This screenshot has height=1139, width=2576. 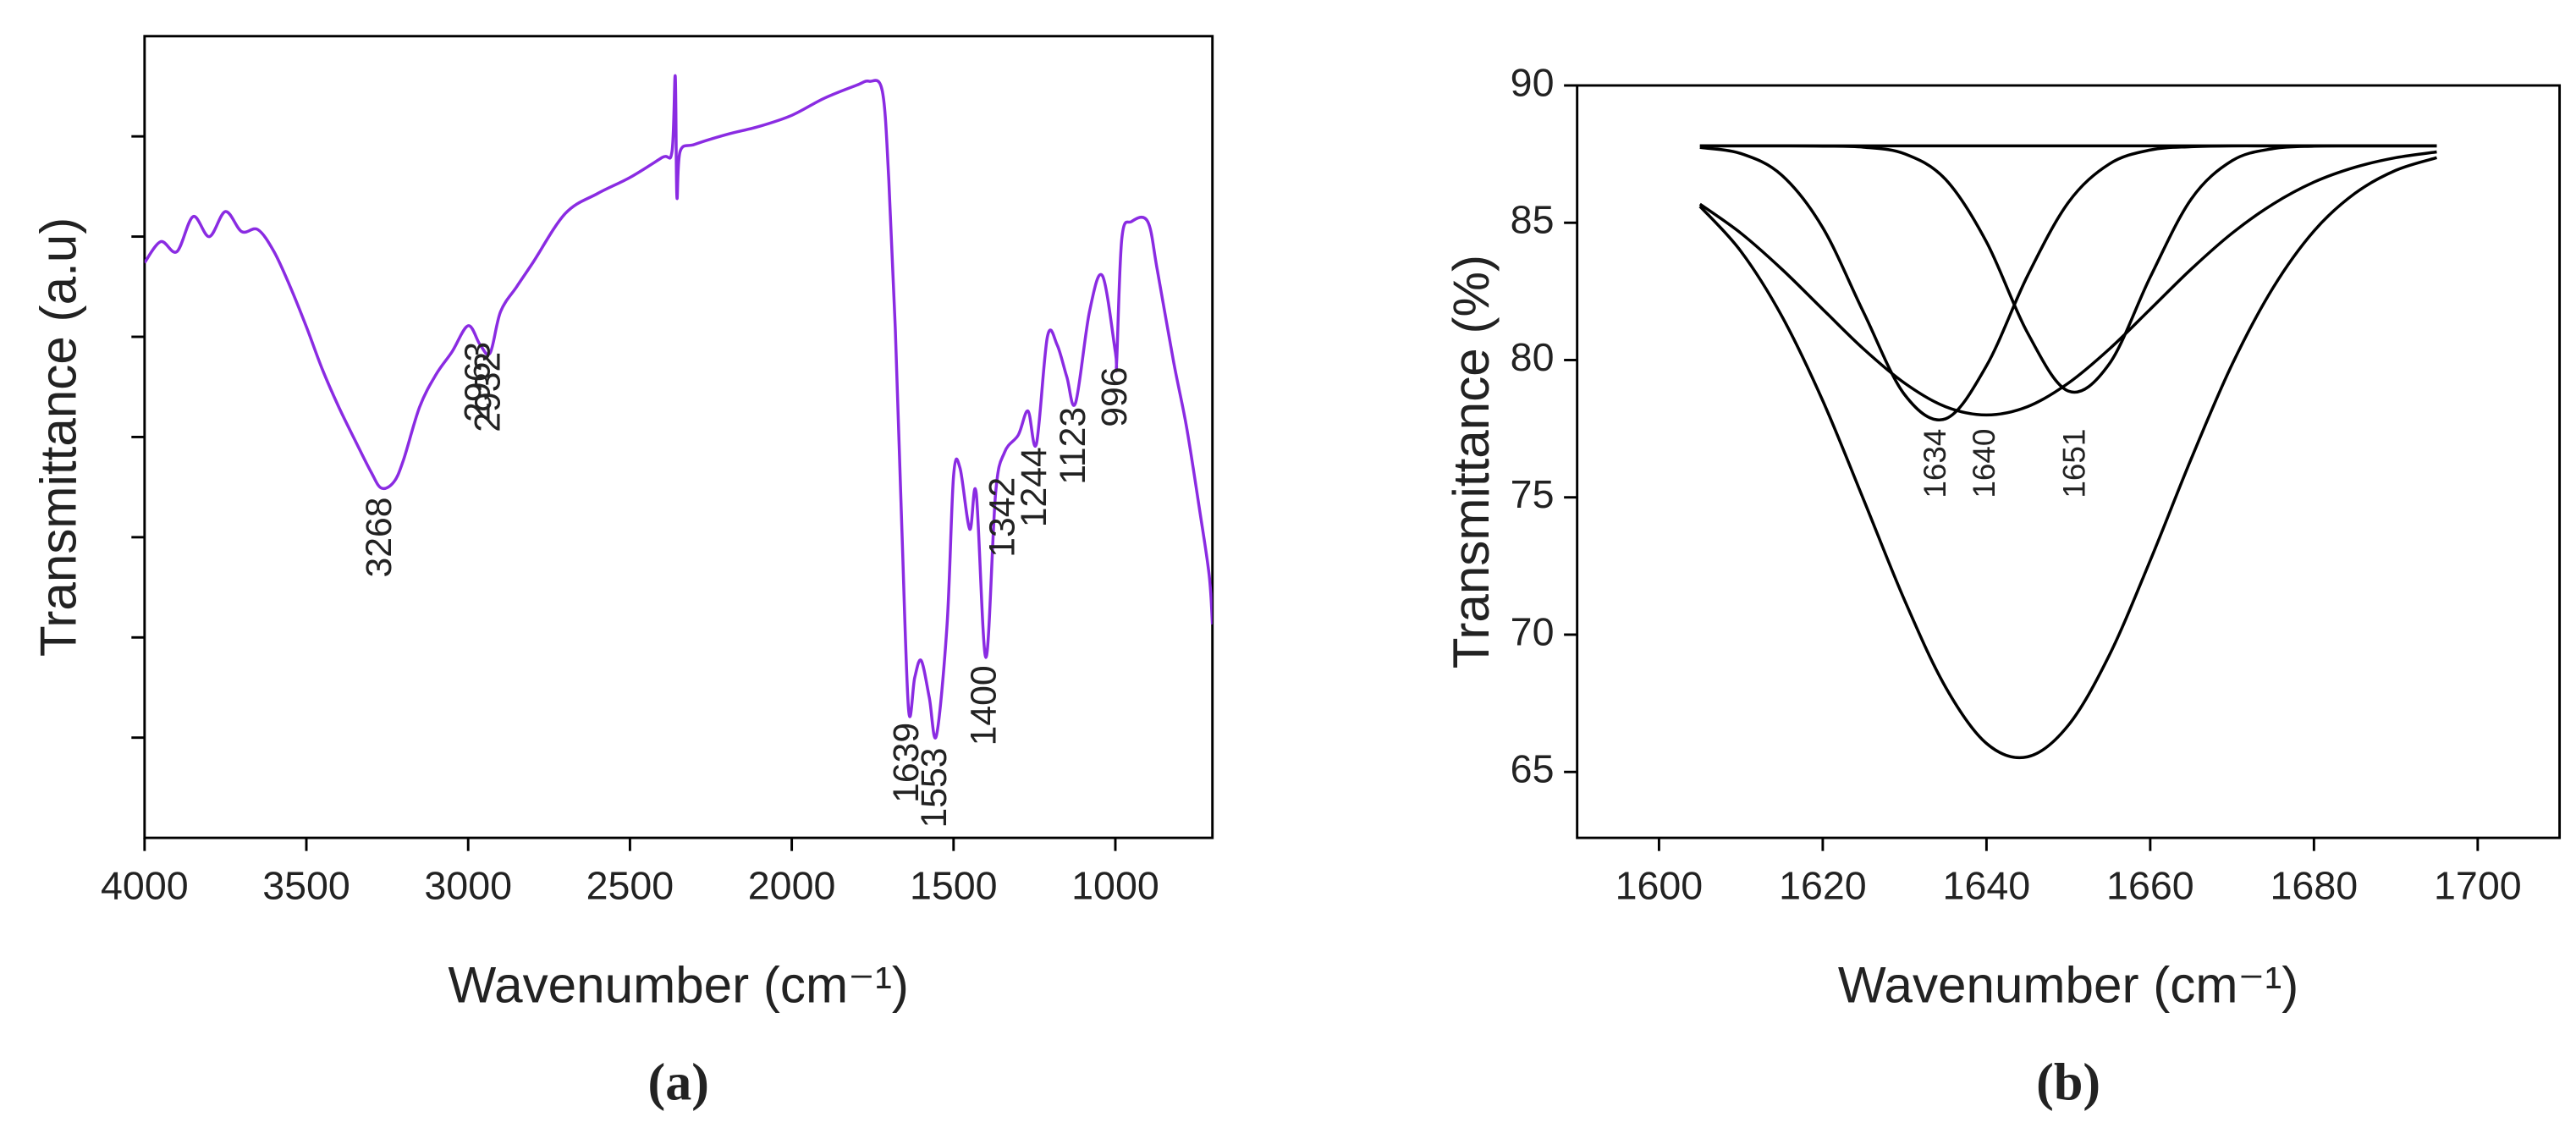 What do you see at coordinates (792, 886) in the screenshot?
I see `x-tick-label: 2000` at bounding box center [792, 886].